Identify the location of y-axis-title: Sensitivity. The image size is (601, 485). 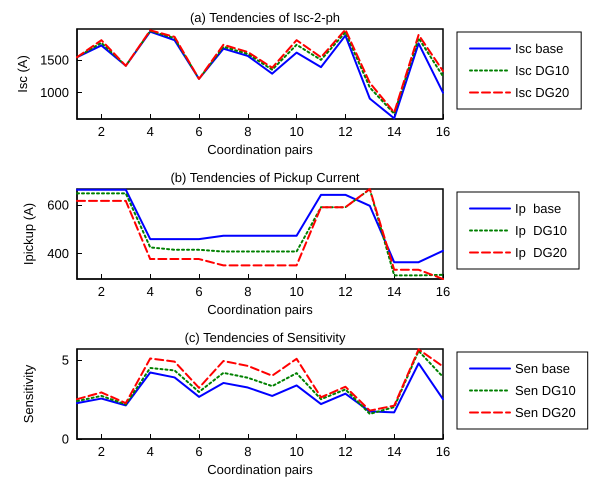
(28, 394).